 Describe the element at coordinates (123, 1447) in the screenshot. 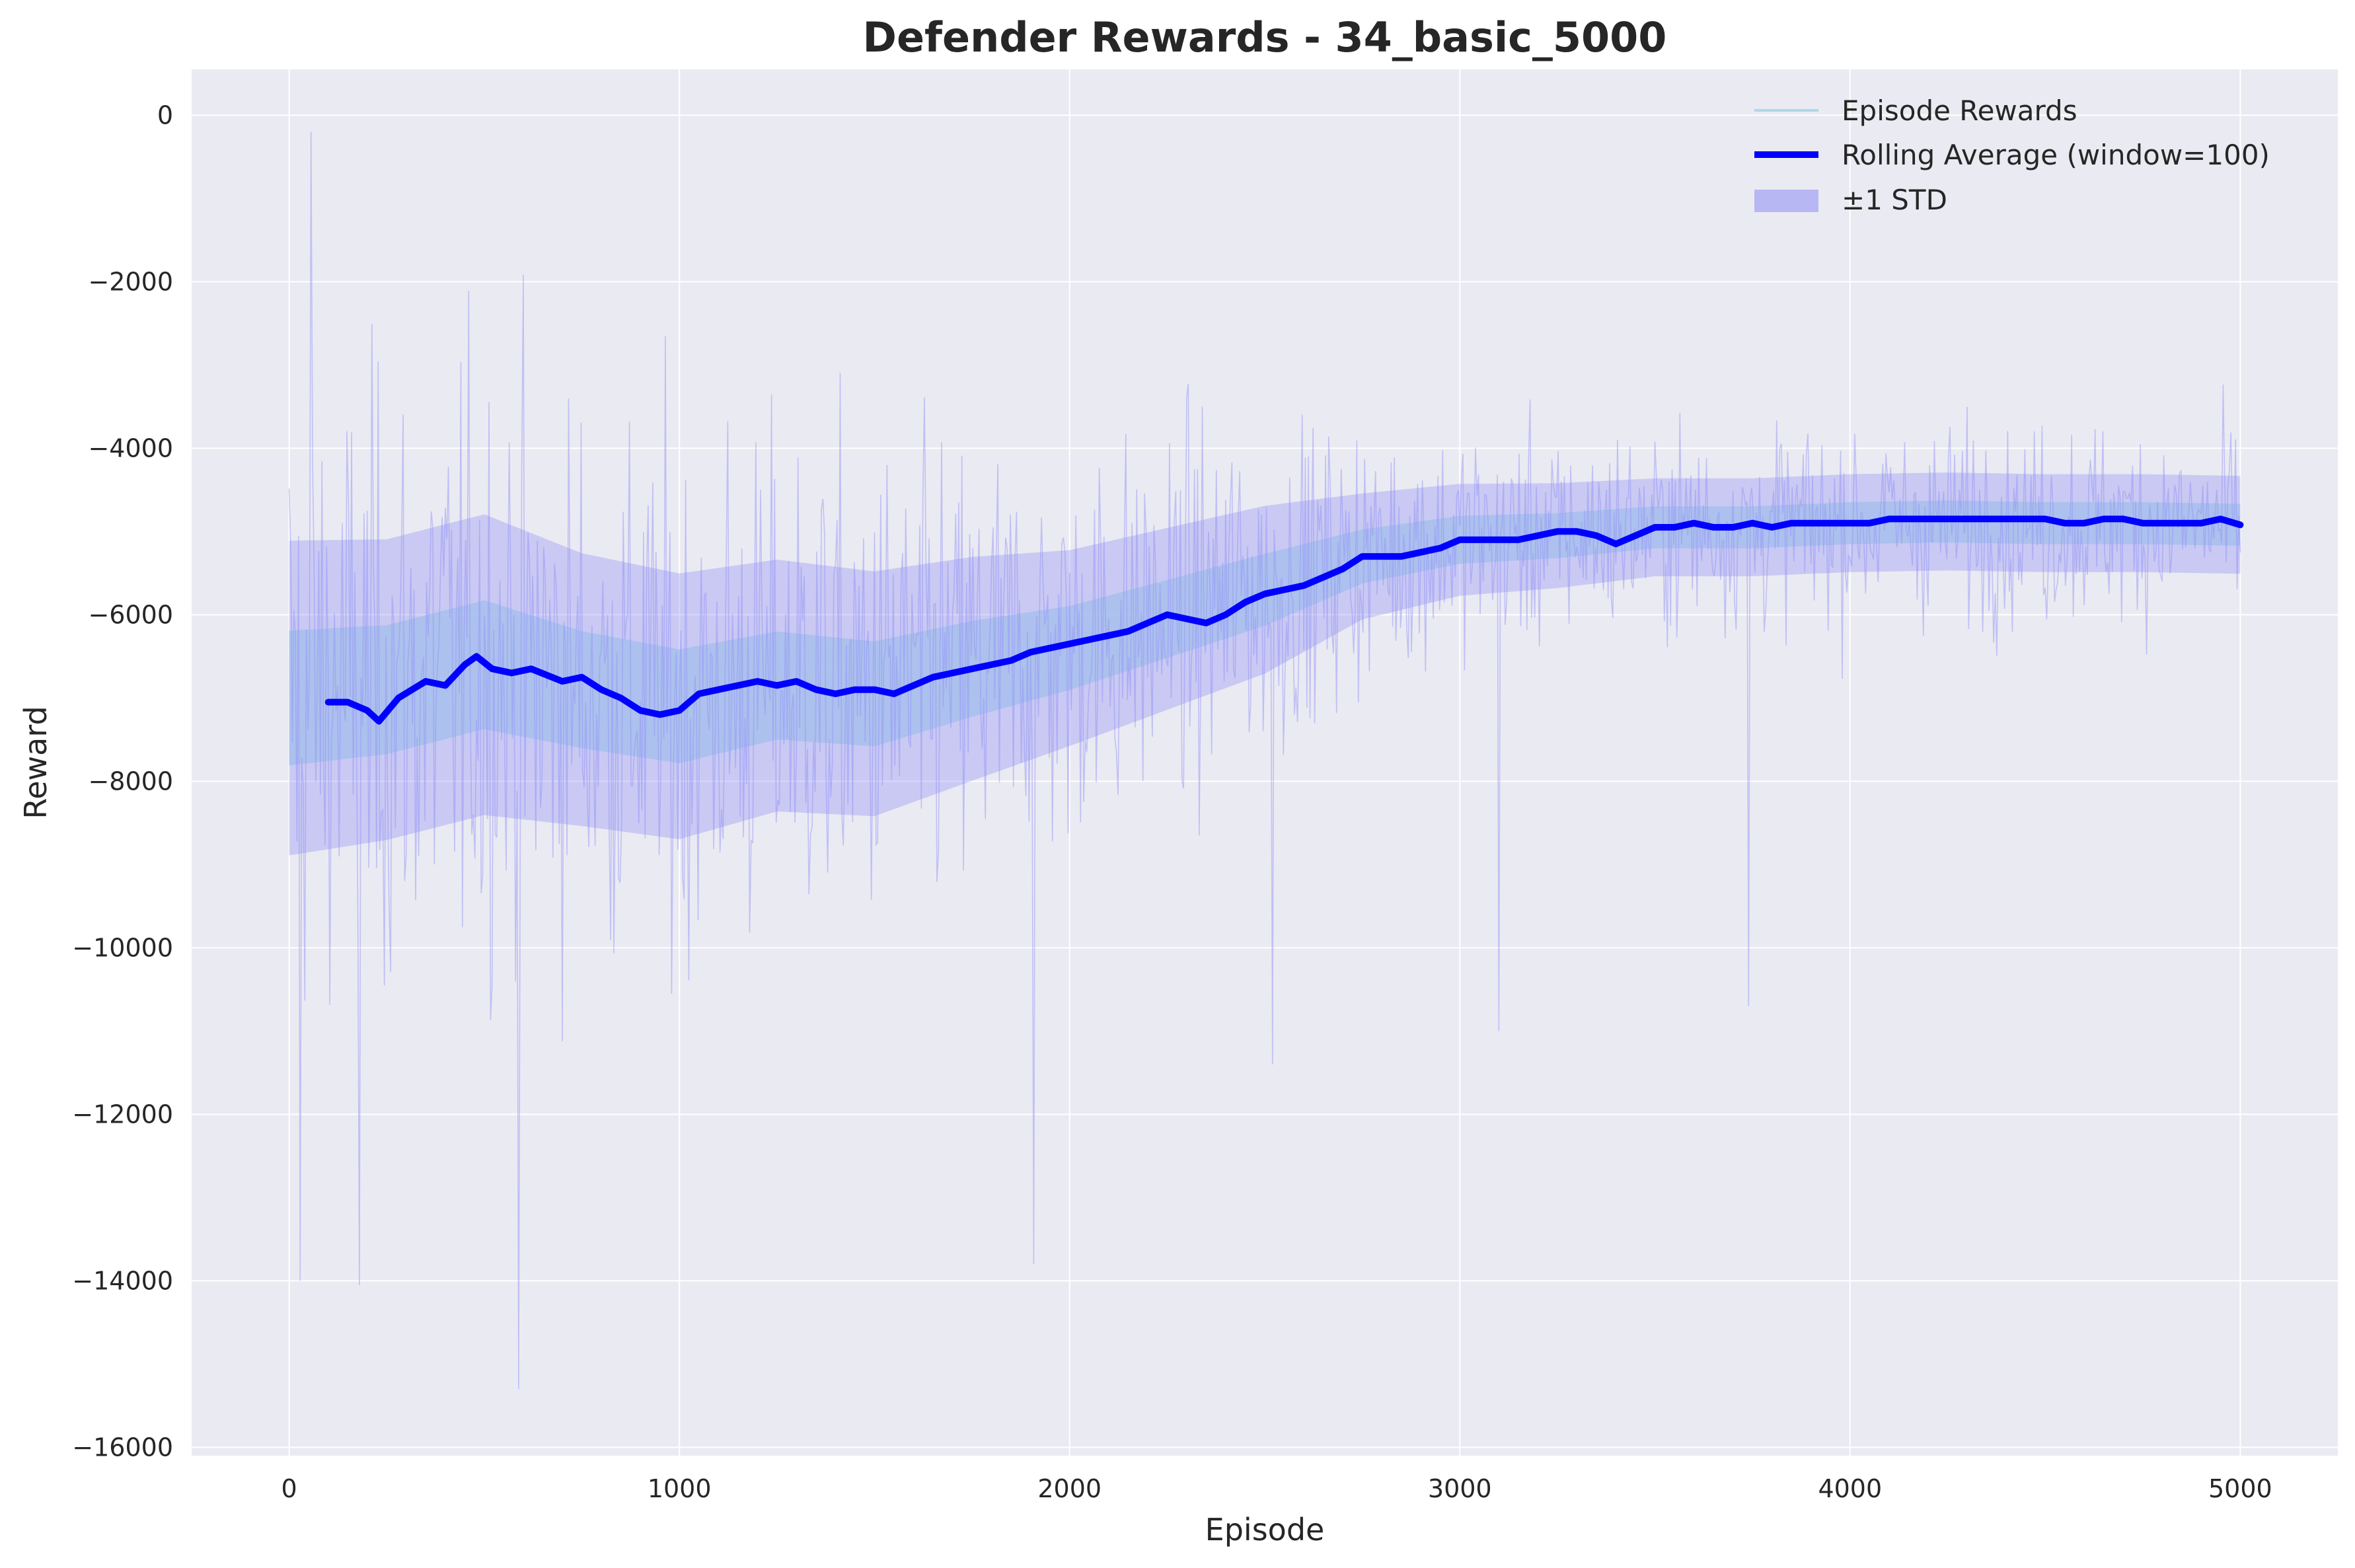

I see `y-tick-label: −16000` at that location.